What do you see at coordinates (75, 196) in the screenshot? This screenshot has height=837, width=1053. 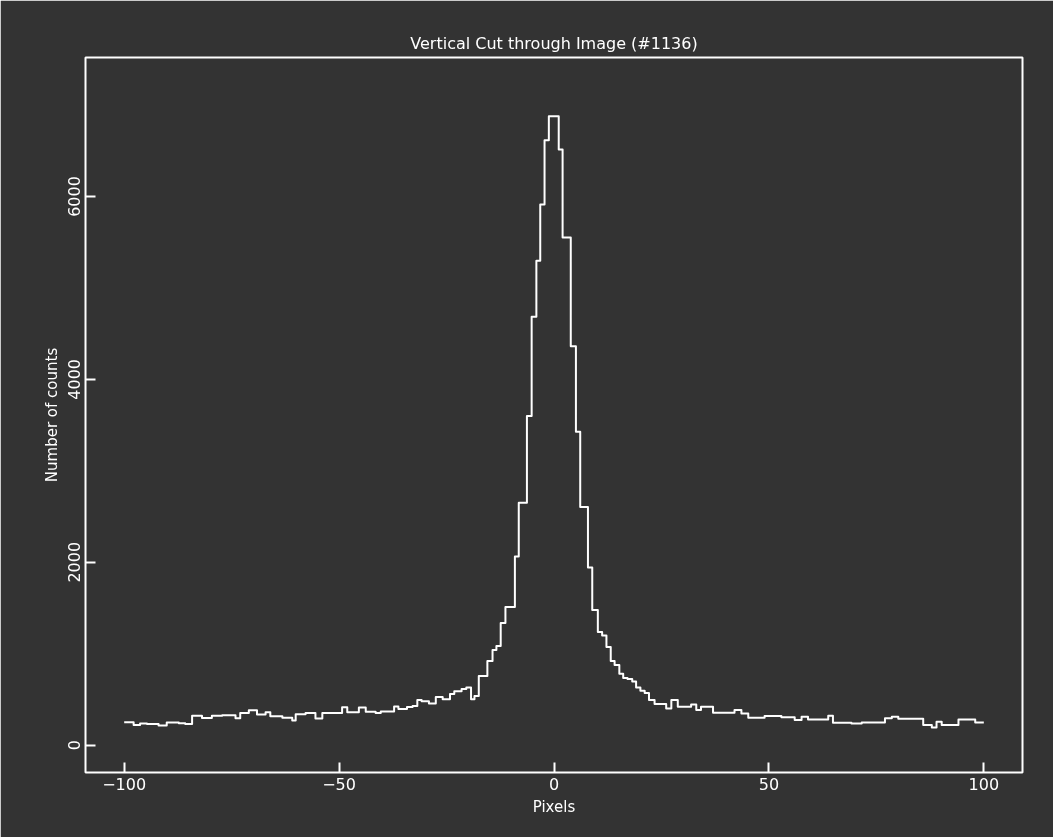 I see `y-tick-label: 6000` at bounding box center [75, 196].